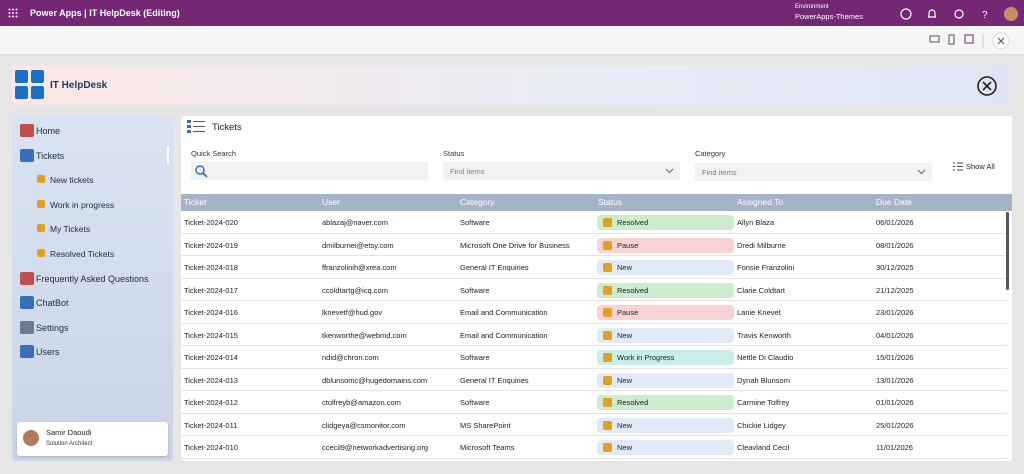  Describe the element at coordinates (168, 155) in the screenshot. I see `scroll-indicator` at that location.